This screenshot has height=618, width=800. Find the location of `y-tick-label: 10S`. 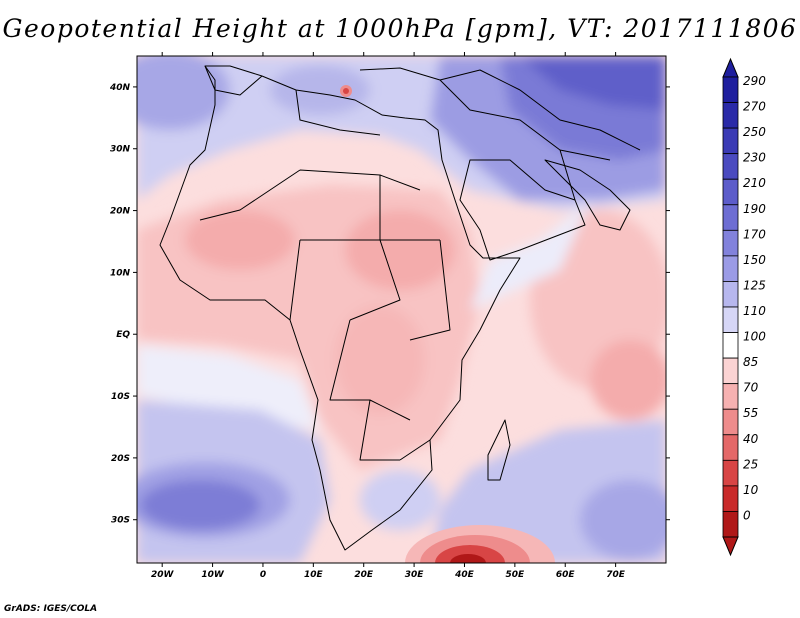

y-tick-label: 10S is located at coordinates (120, 397).